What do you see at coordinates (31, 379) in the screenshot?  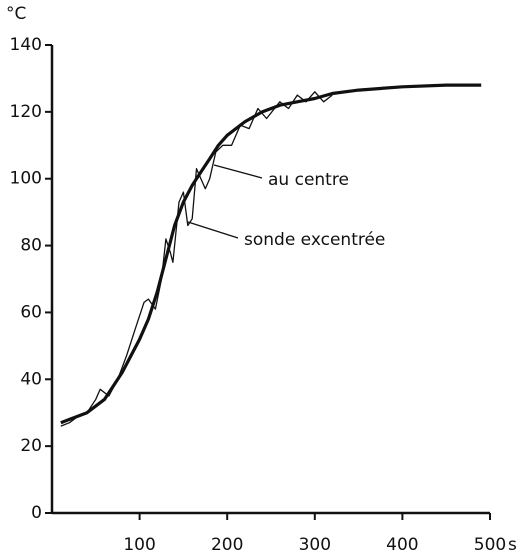 I see `y-tick-label: 40` at bounding box center [31, 379].